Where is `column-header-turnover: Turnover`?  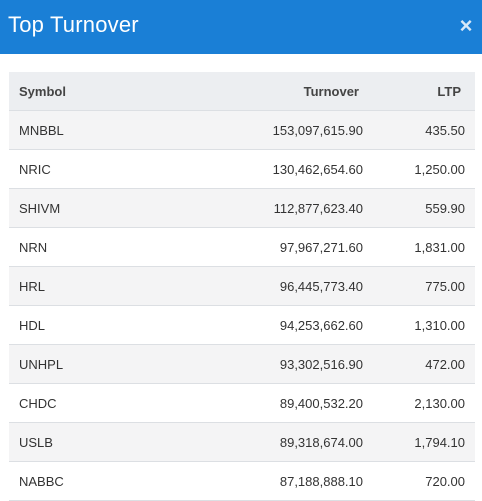
column-header-turnover: Turnover is located at coordinates (266, 91).